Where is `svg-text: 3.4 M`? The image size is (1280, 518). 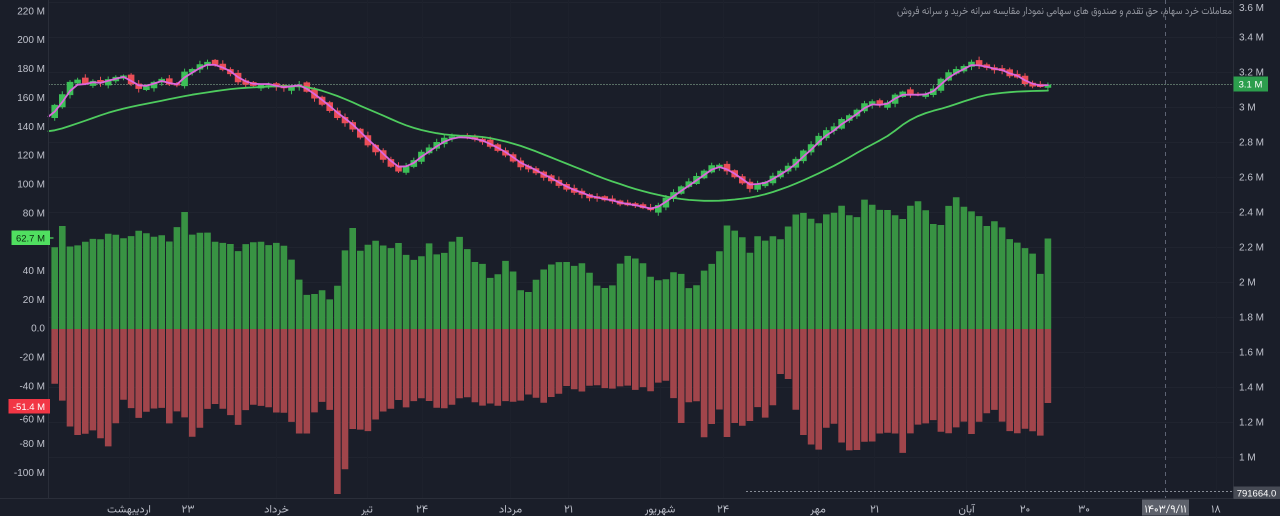
svg-text: 3.4 M is located at coordinates (1251, 38).